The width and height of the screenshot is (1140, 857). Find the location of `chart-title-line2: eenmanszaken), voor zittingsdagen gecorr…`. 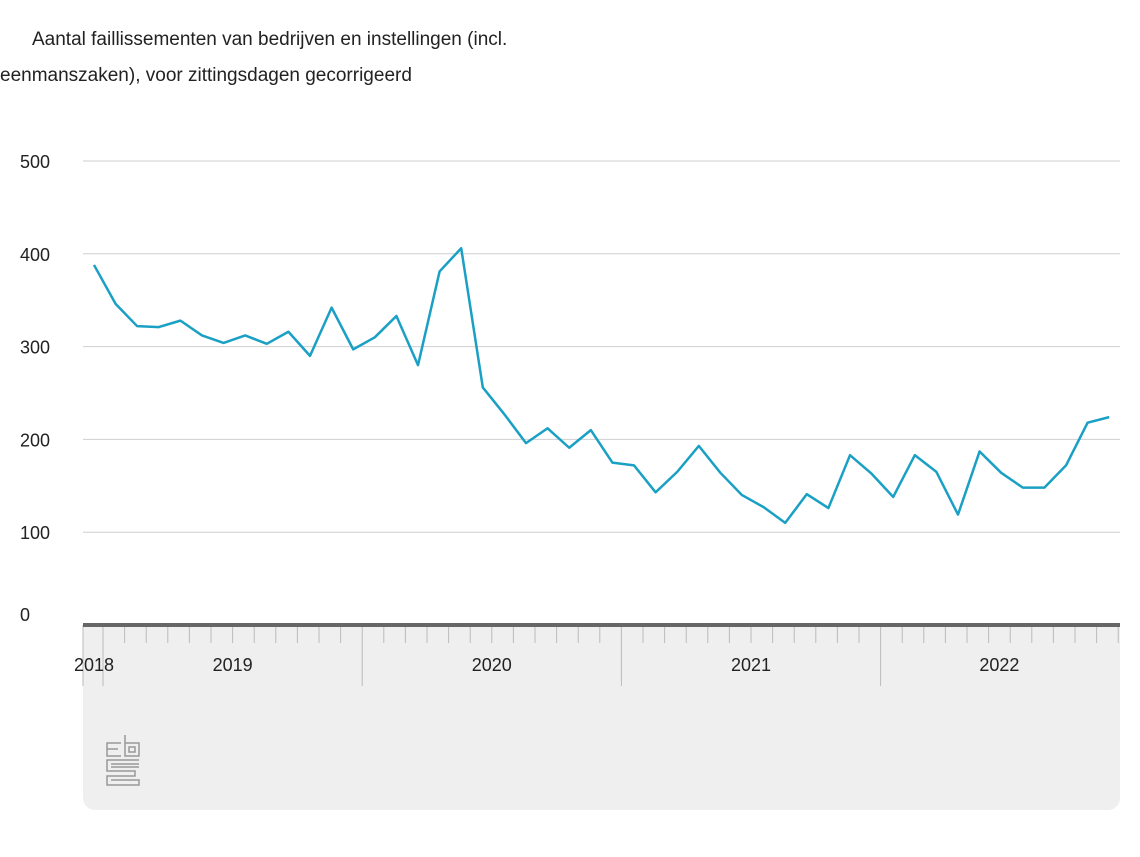

chart-title-line2: eenmanszaken), voor zittingsdagen gecorr… is located at coordinates (206, 75).